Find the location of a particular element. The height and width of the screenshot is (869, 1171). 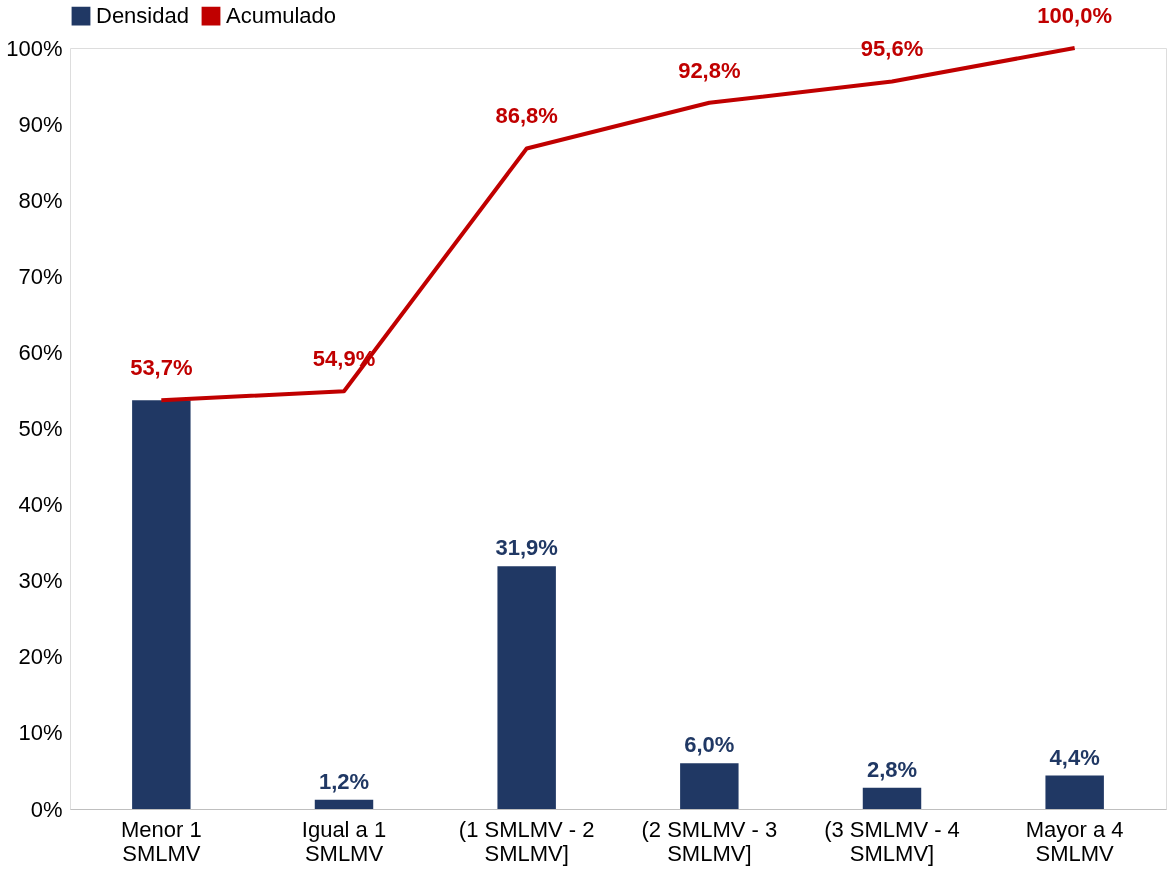

legend-label: Densidad is located at coordinates (142, 16).